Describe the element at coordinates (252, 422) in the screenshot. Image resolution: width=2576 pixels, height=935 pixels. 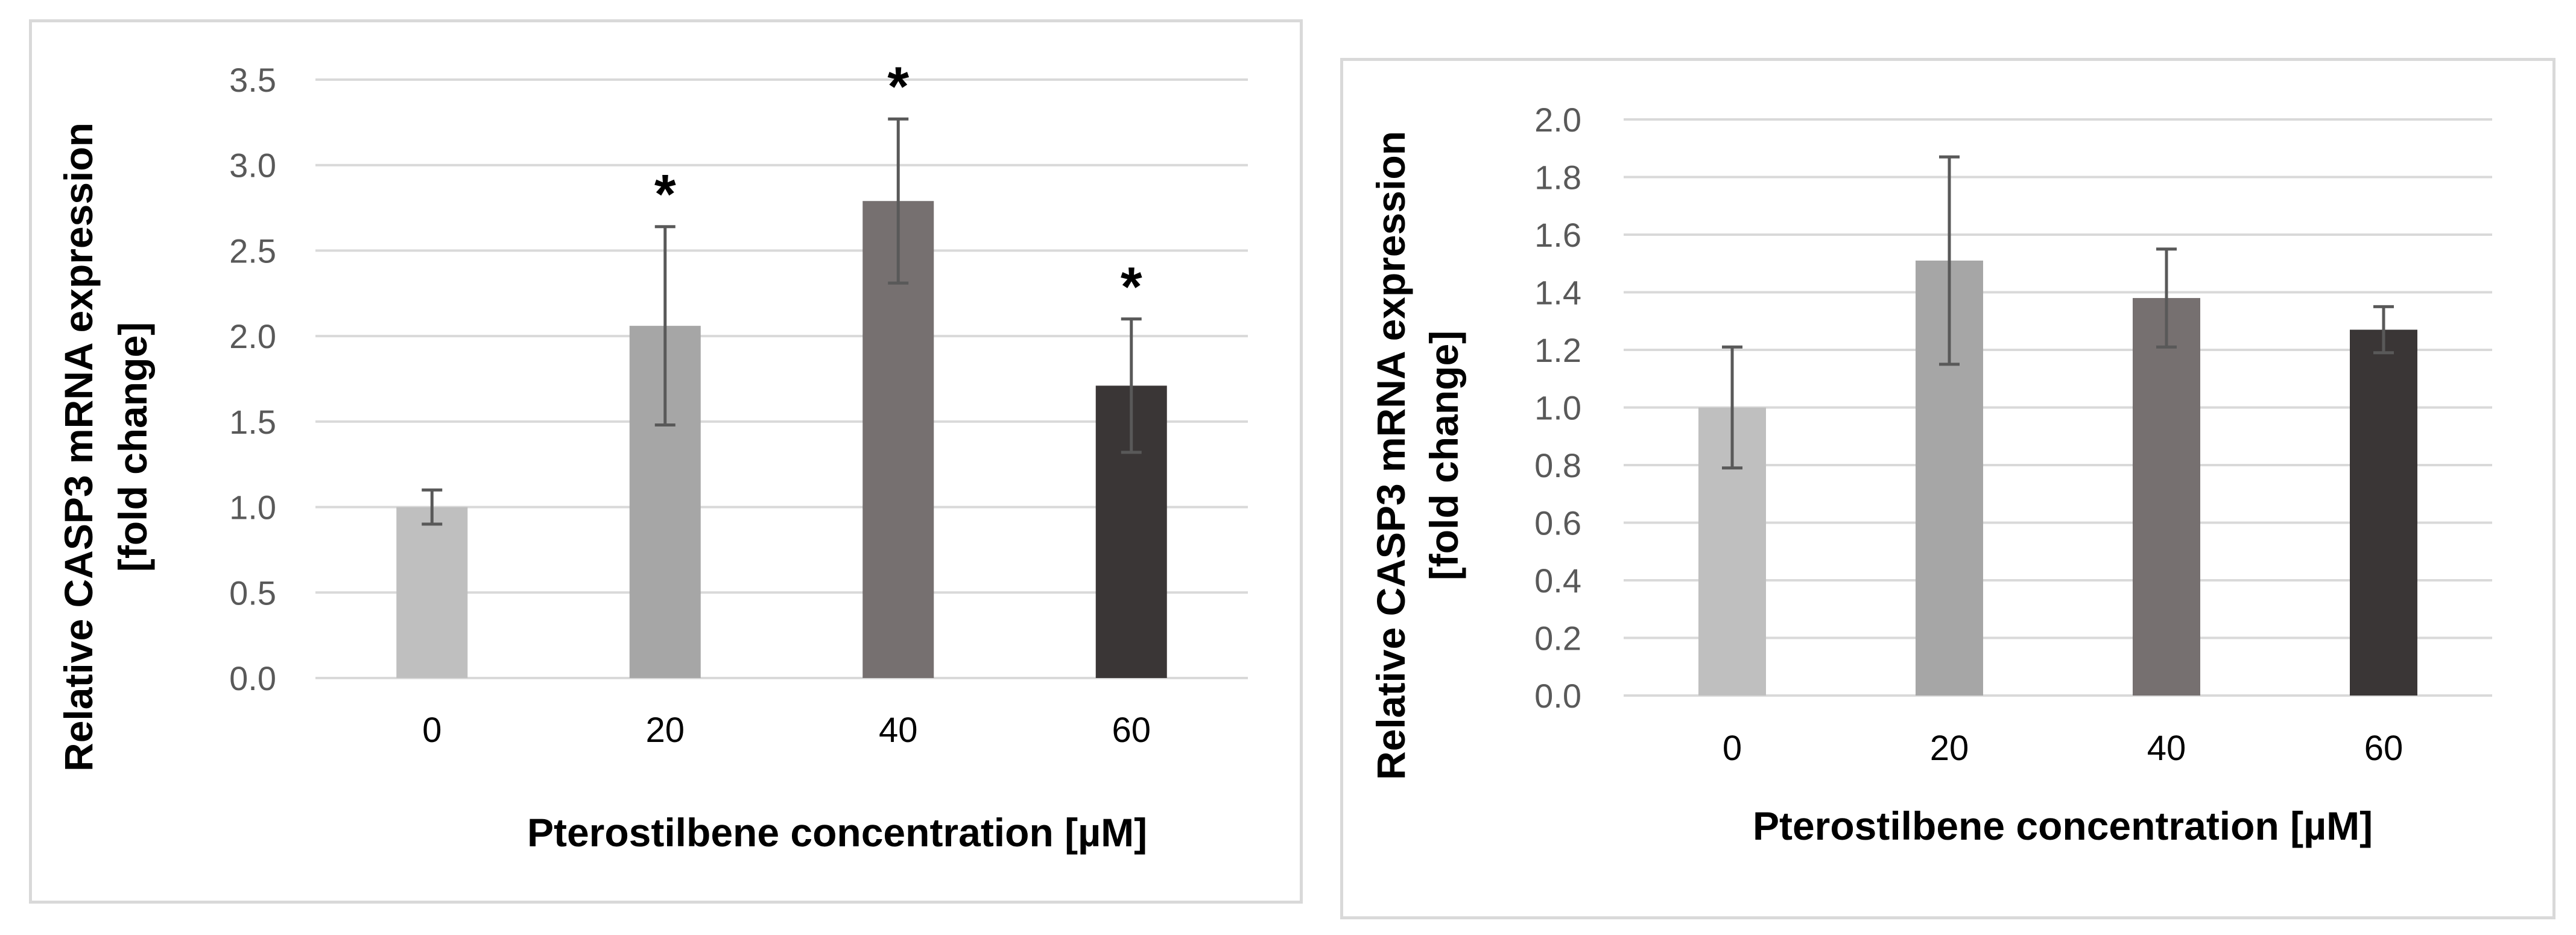
I see `y-tick-label: 1.5` at that location.